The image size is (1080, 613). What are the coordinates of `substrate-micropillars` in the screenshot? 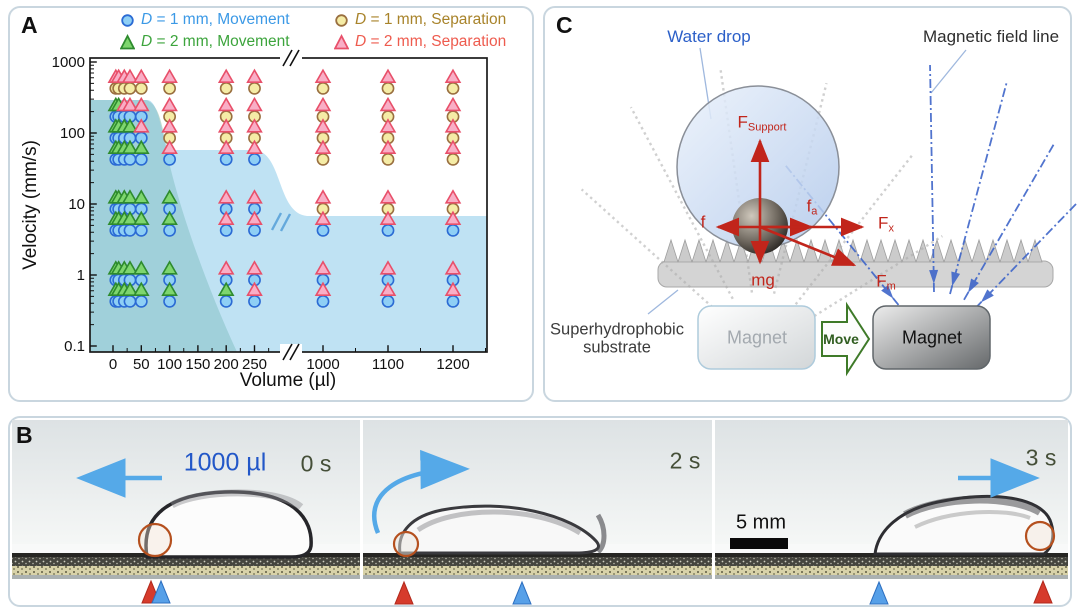 It's located at (853, 250).